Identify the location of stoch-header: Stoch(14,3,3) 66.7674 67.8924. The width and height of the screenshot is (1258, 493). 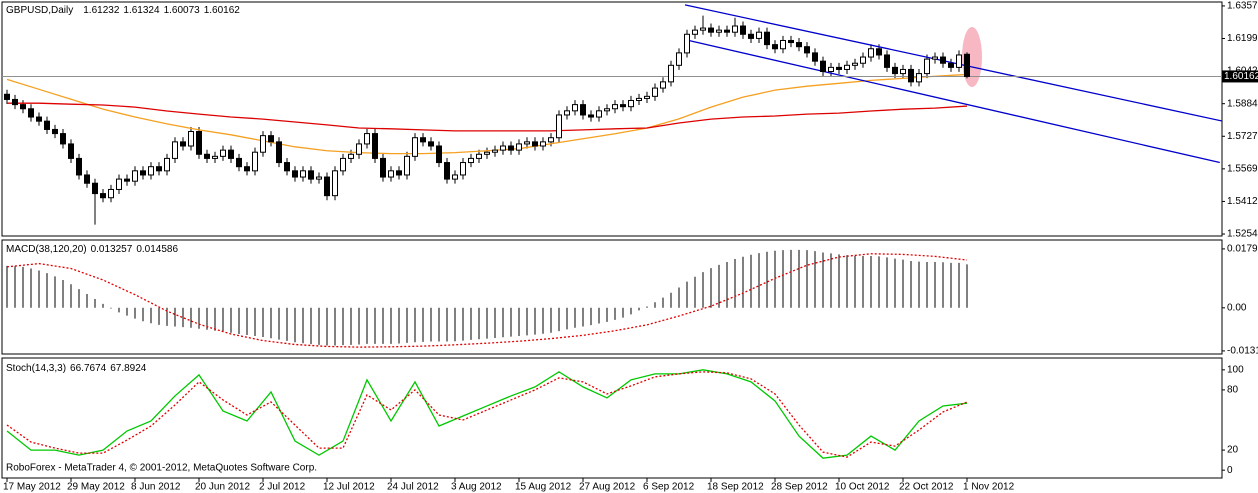
(76, 368).